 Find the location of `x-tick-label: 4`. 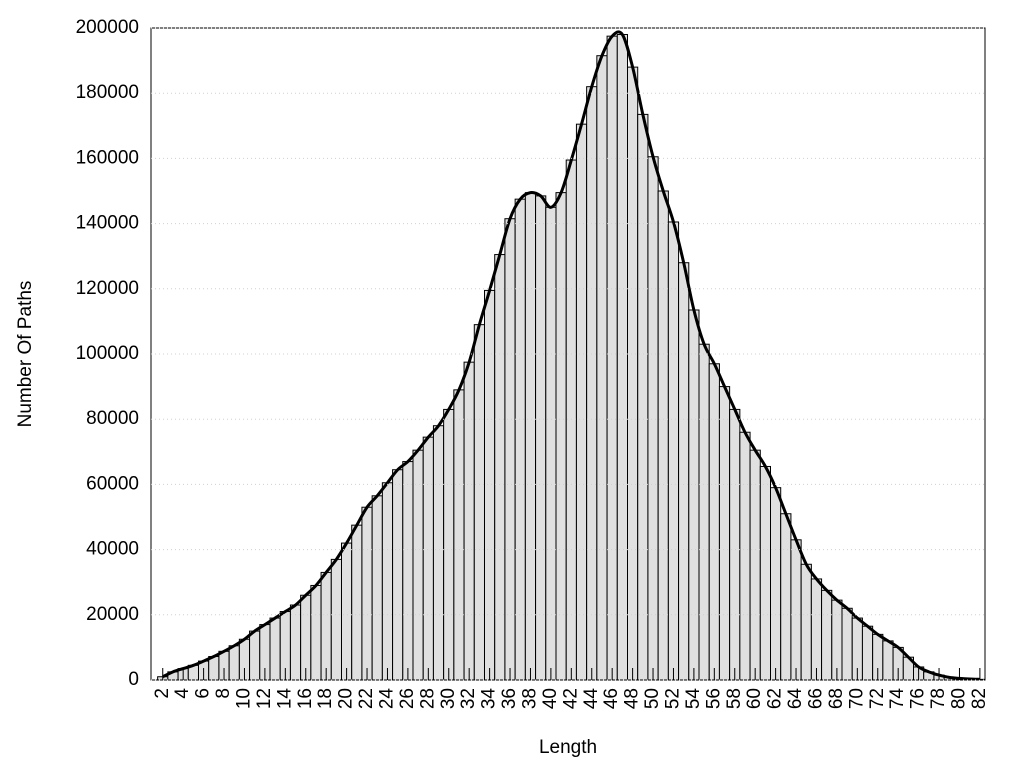

x-tick-label: 4 is located at coordinates (182, 693).